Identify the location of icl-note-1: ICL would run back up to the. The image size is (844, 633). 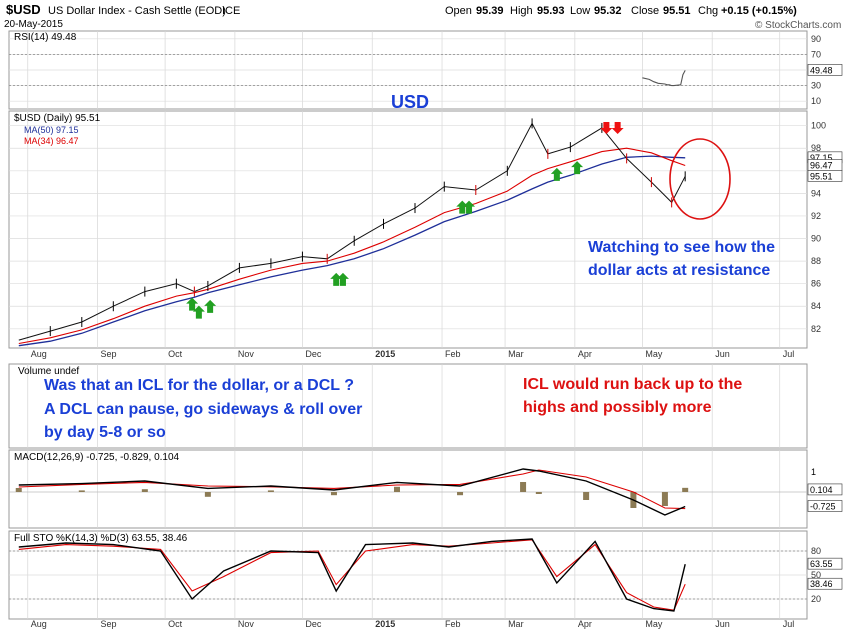
(632, 384).